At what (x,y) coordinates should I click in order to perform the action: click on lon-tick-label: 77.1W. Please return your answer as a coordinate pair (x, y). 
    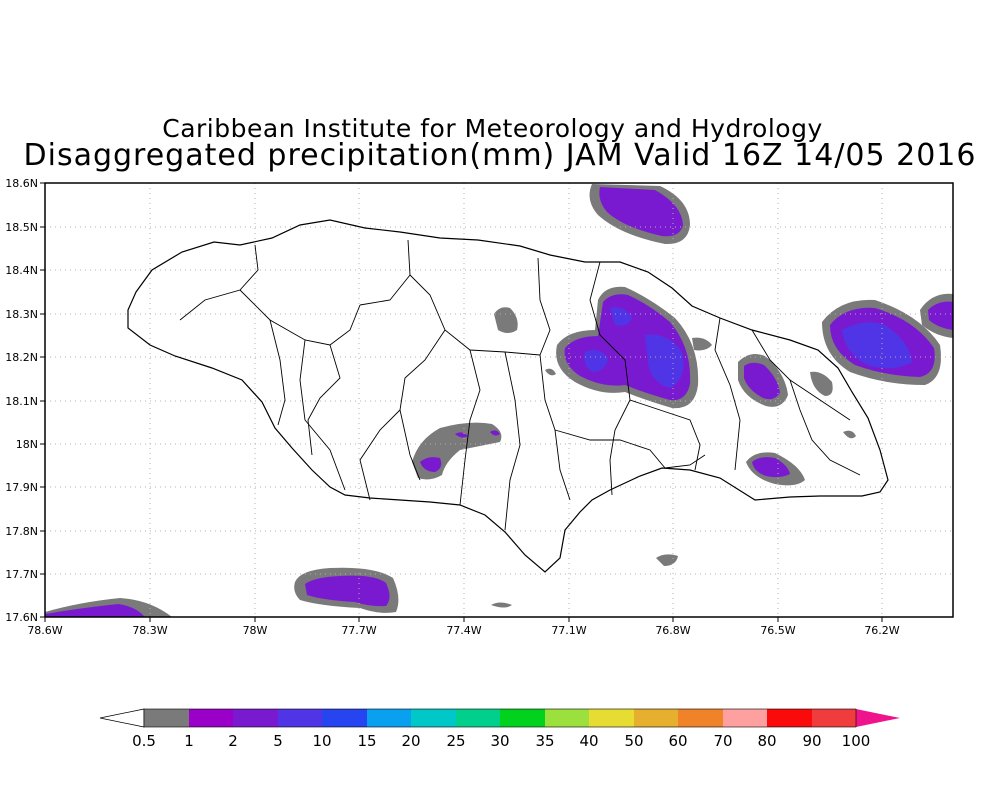
    Looking at the image, I should click on (568, 630).